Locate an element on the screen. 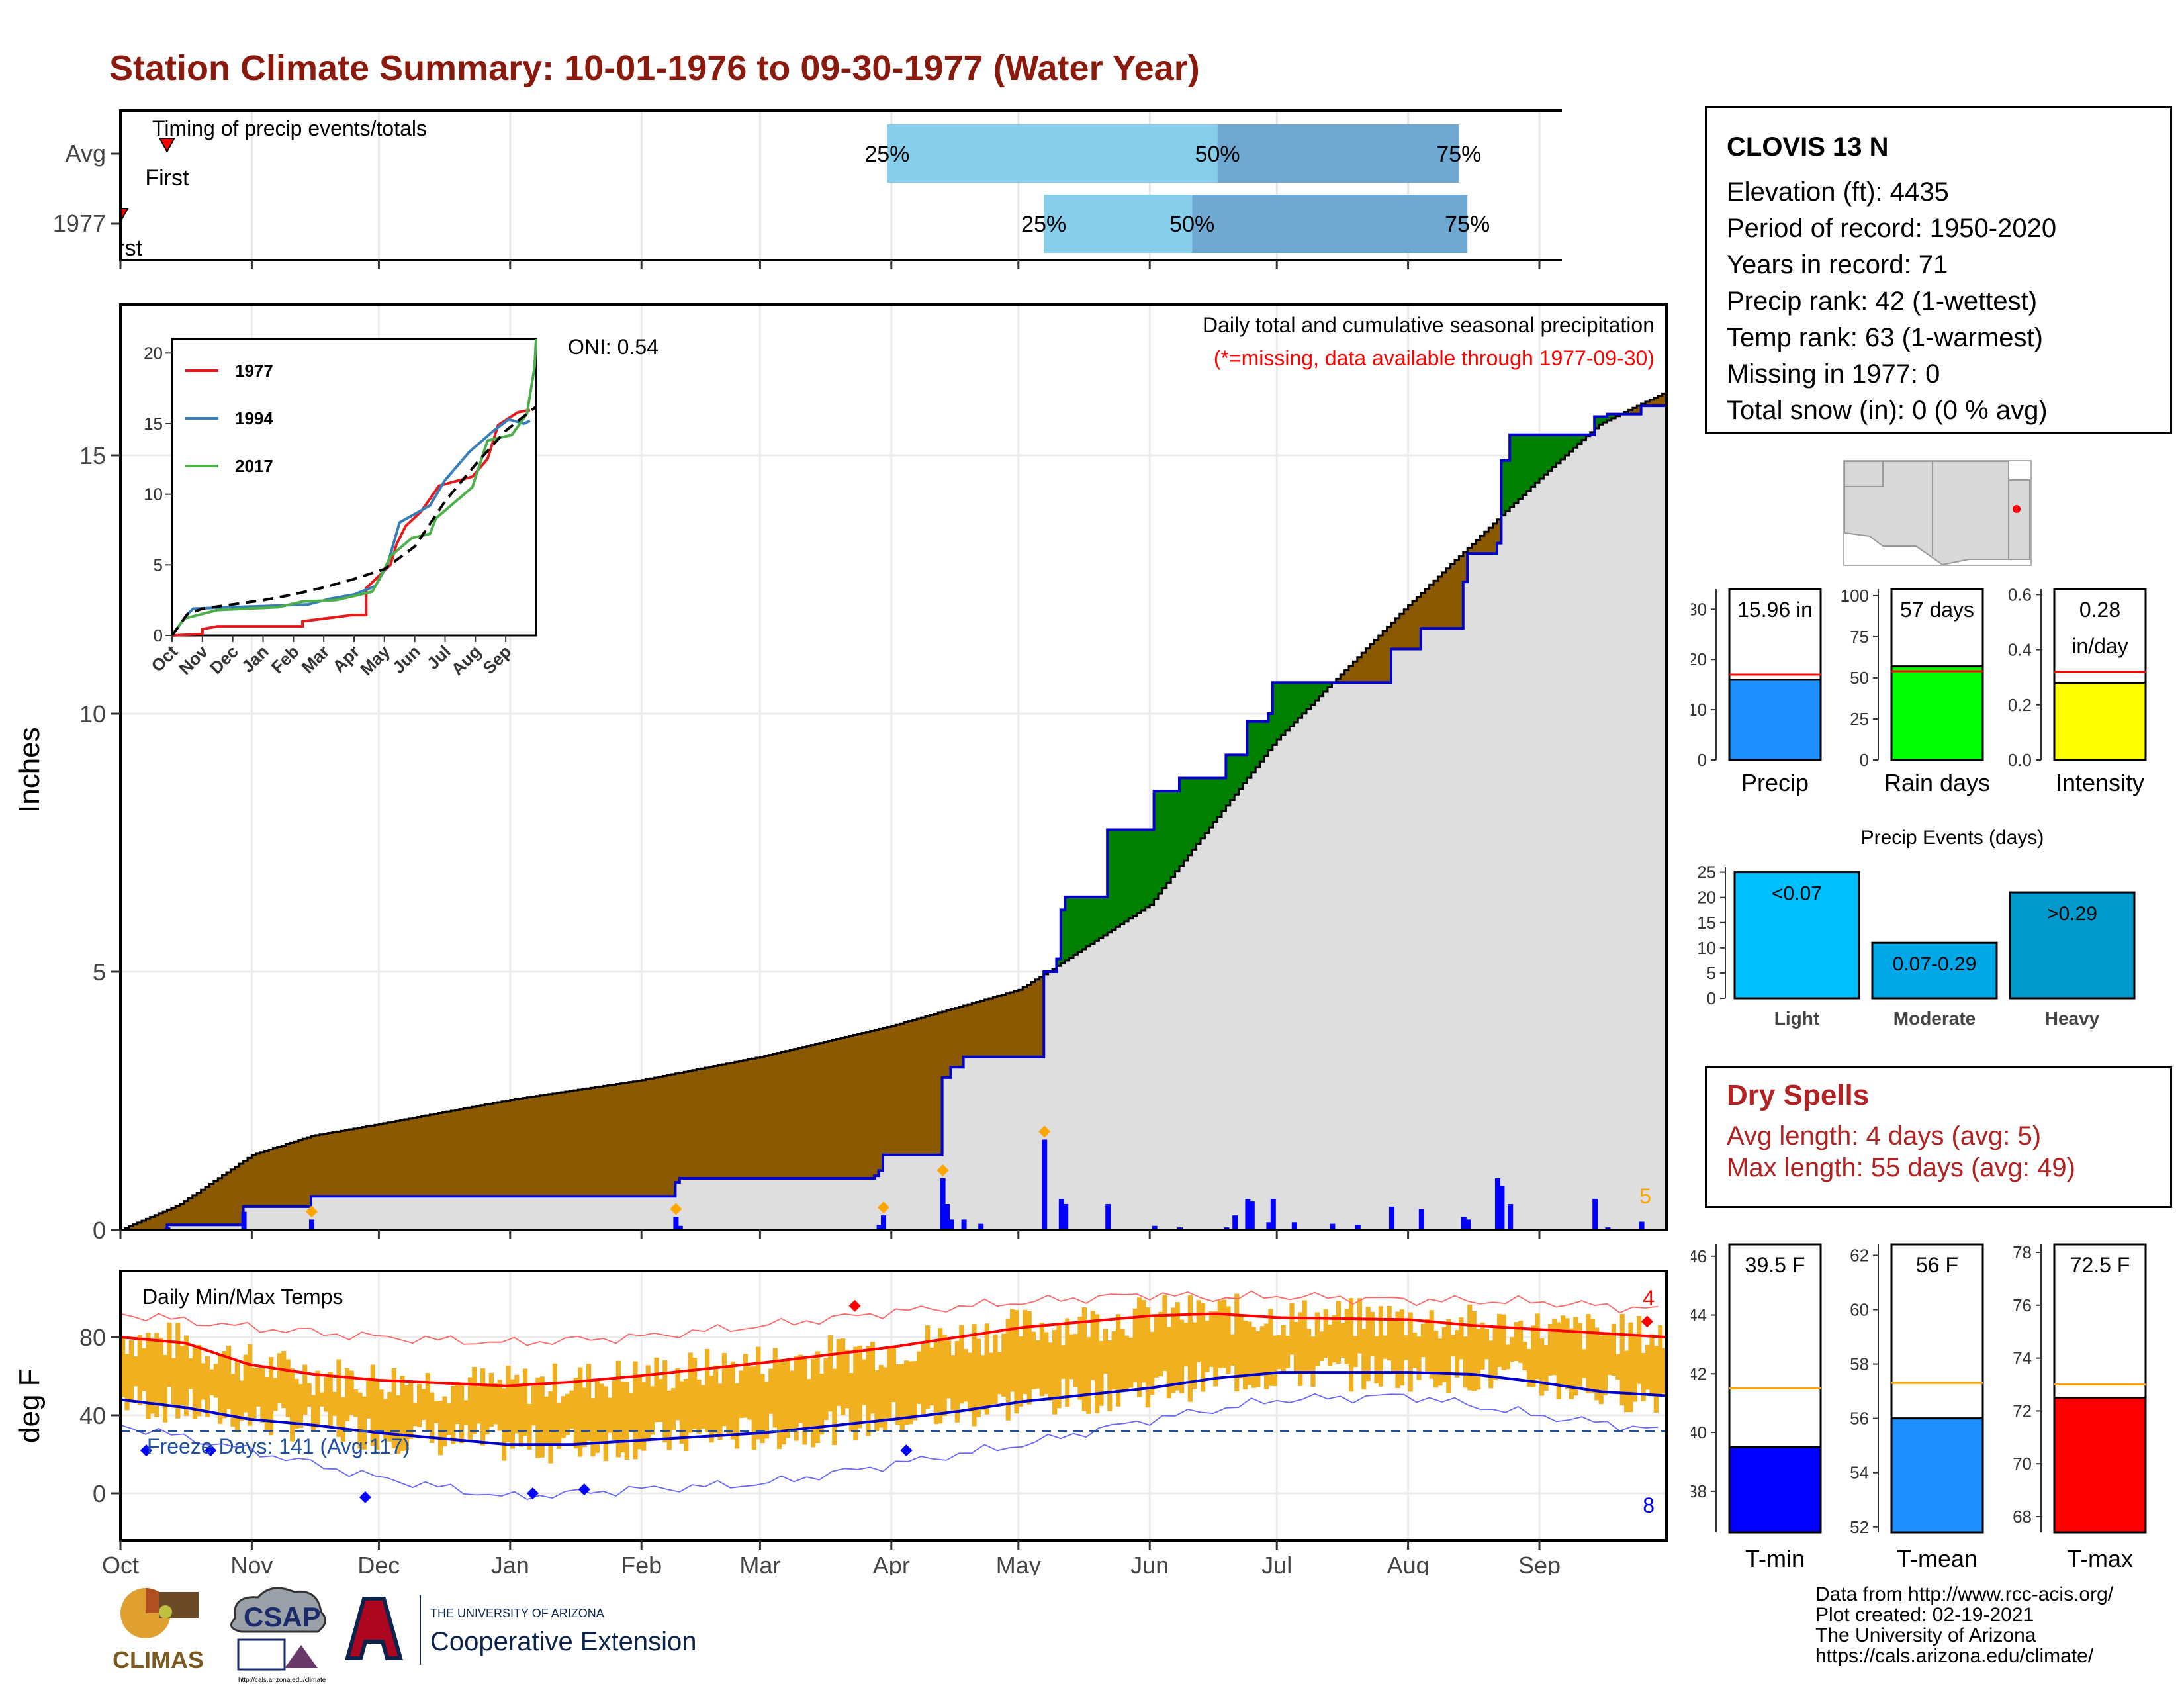 Image resolution: width=2184 pixels, height=1688 pixels. tsum-1-category-label: T-mean is located at coordinates (1937, 1558).